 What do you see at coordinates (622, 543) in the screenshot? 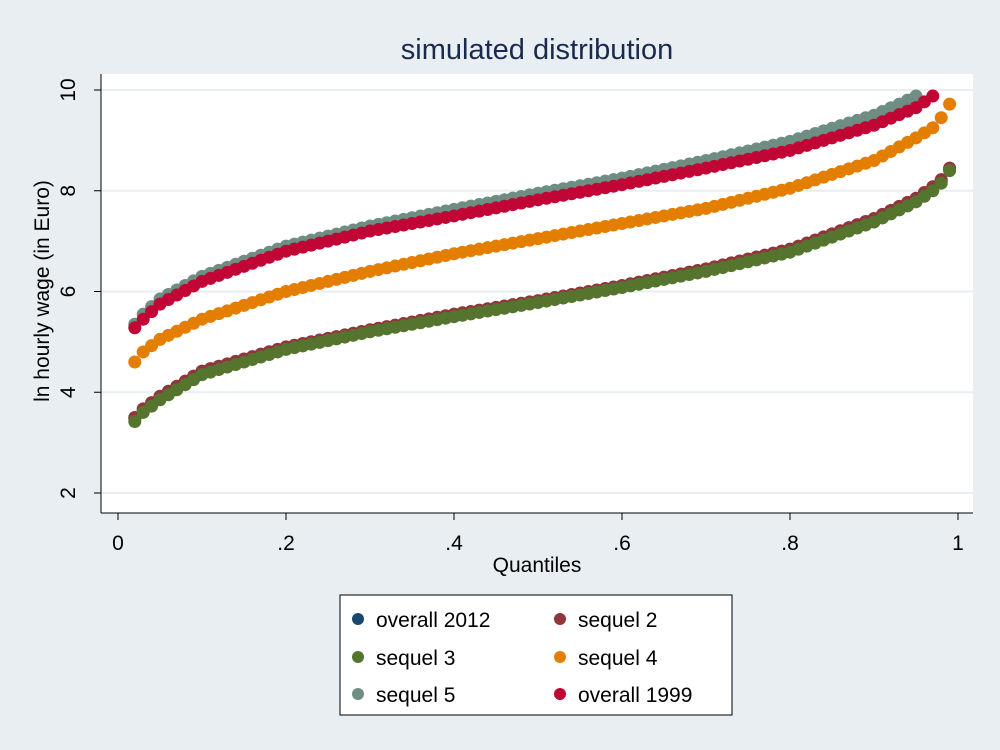
I see `x-tick-label: .6` at bounding box center [622, 543].